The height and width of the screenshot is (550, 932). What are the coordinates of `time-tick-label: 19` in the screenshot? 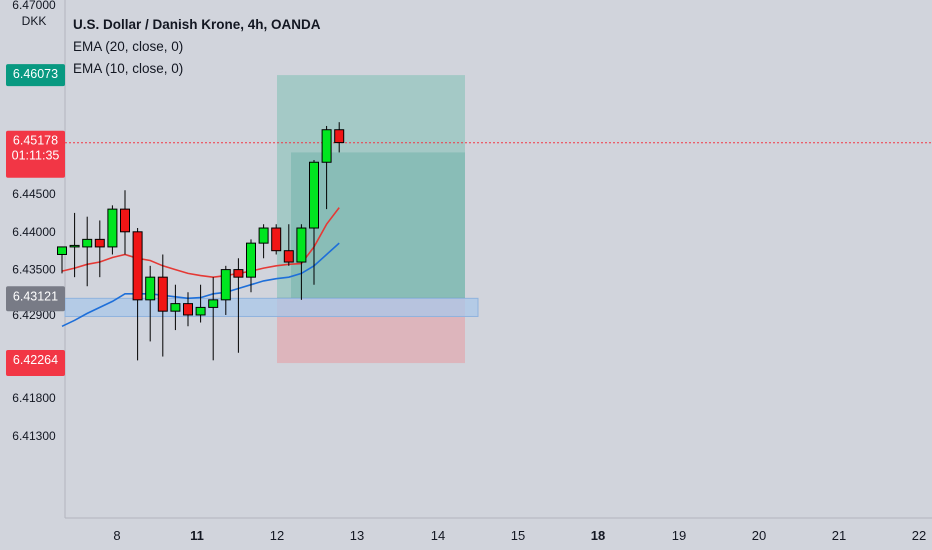 It's located at (679, 535).